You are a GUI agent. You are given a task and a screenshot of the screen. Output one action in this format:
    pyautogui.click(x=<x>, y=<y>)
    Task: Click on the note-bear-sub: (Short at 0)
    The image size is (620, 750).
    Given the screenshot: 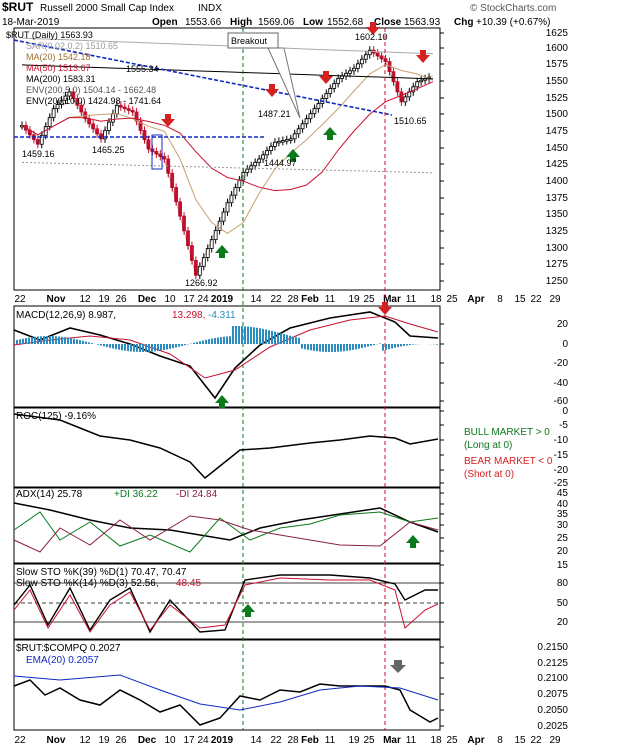 What is the action you would take?
    pyautogui.click(x=489, y=474)
    